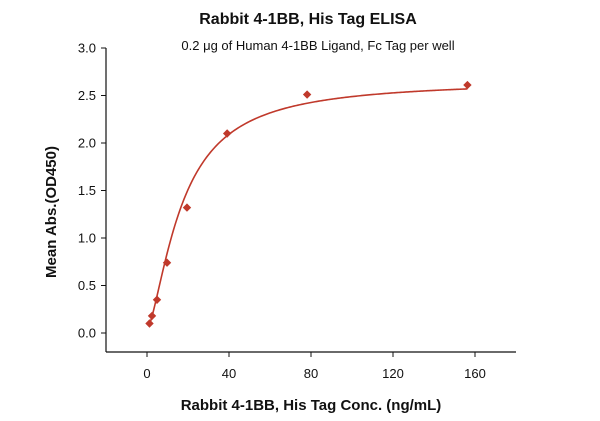 This screenshot has width=600, height=421. Describe the element at coordinates (311, 405) in the screenshot. I see `x-axis-title: Rabbit 4-1BB, His Tag Conc. (ng/mL)` at that location.